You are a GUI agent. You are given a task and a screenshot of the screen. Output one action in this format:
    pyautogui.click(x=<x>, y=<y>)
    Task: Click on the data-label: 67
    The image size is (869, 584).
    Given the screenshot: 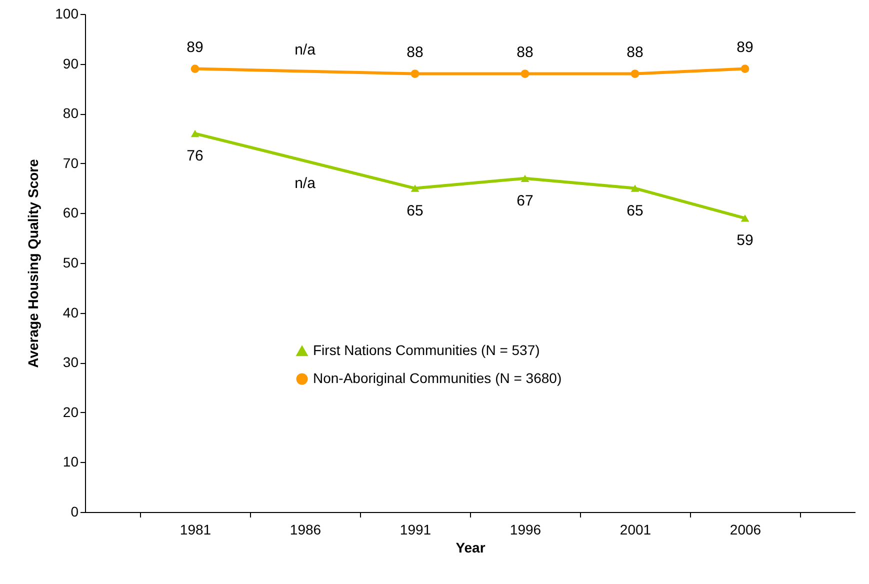 What is the action you would take?
    pyautogui.click(x=525, y=201)
    